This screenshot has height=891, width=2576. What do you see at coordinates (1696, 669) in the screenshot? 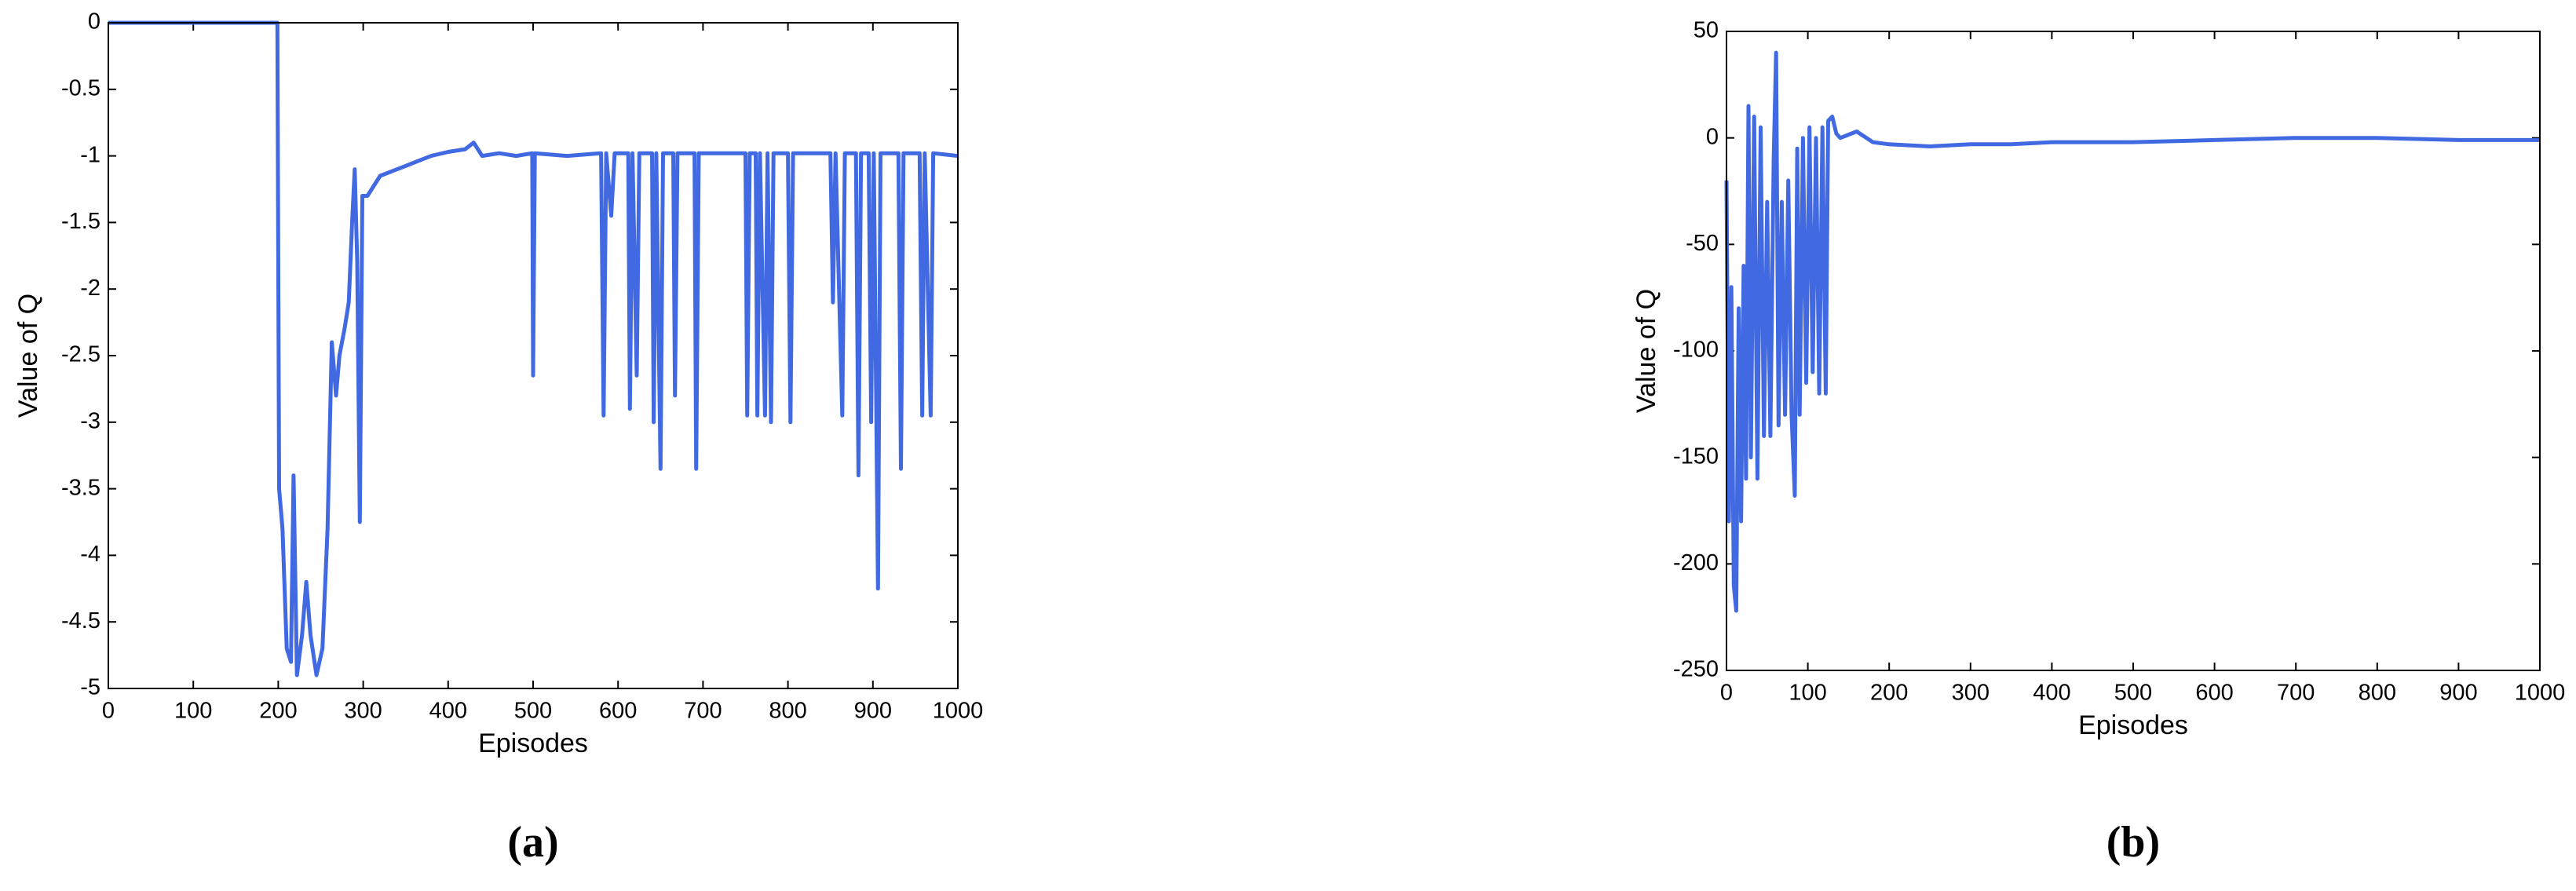
I see `y-tick-label: -250` at bounding box center [1696, 669].